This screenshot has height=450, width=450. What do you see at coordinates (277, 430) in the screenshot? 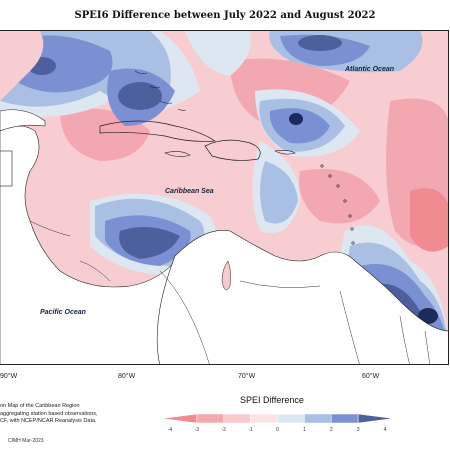
I see `legend-tick-label: 0` at bounding box center [277, 430].